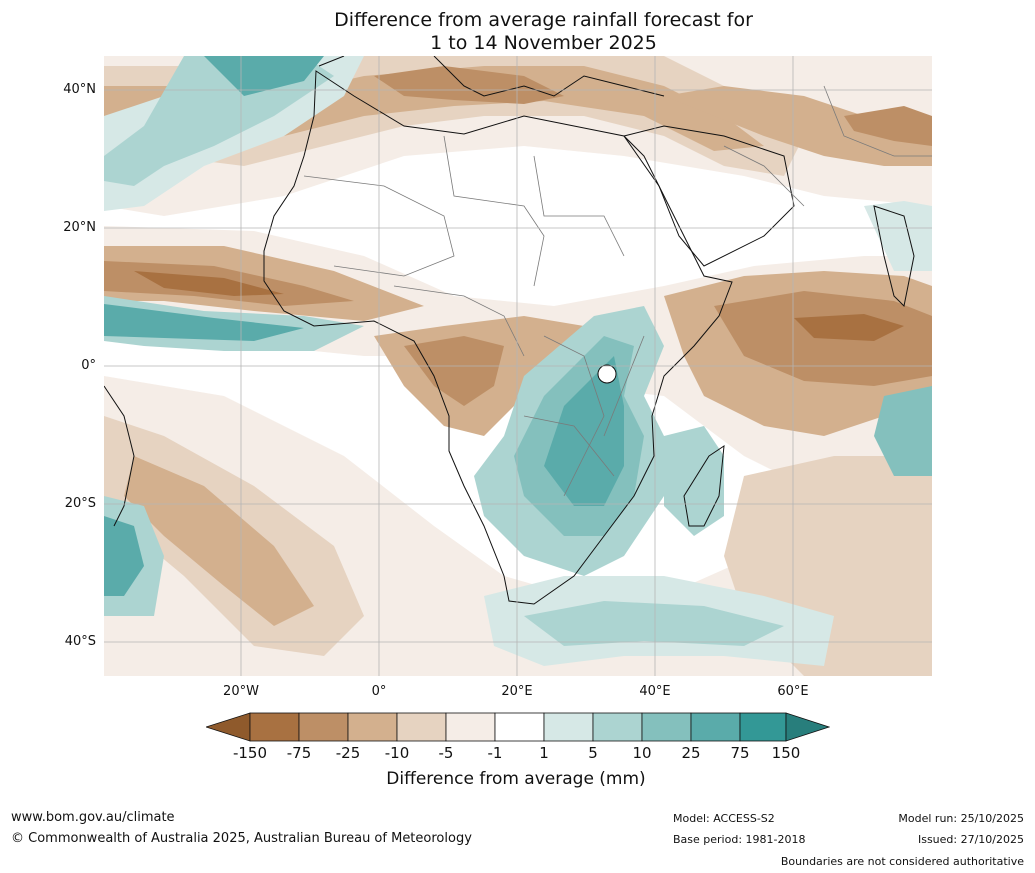 The width and height of the screenshot is (1035, 873). I want to click on wet-zone-north-atlantic-core, so click(264, 76).